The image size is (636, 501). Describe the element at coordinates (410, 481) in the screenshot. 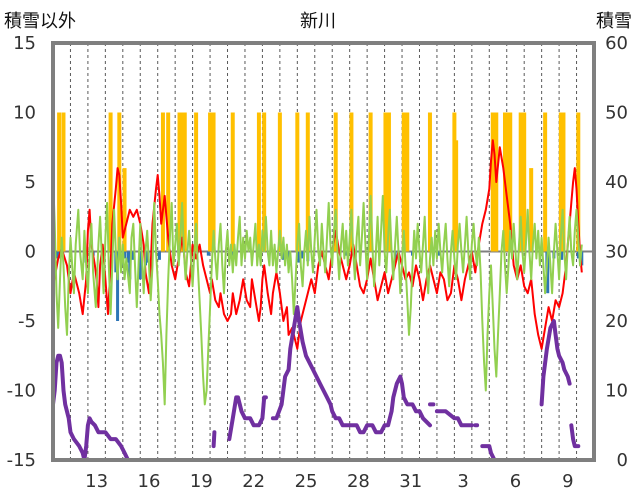

I see `x-tick-label: 31` at that location.